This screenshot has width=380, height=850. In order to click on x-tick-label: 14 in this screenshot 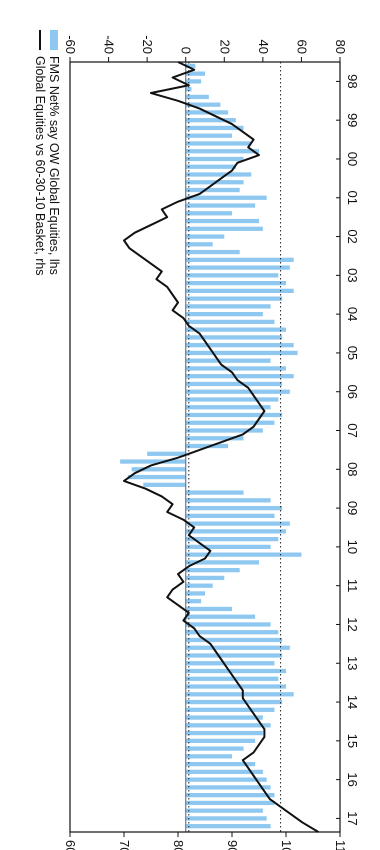, I will do `click(352, 702)`.